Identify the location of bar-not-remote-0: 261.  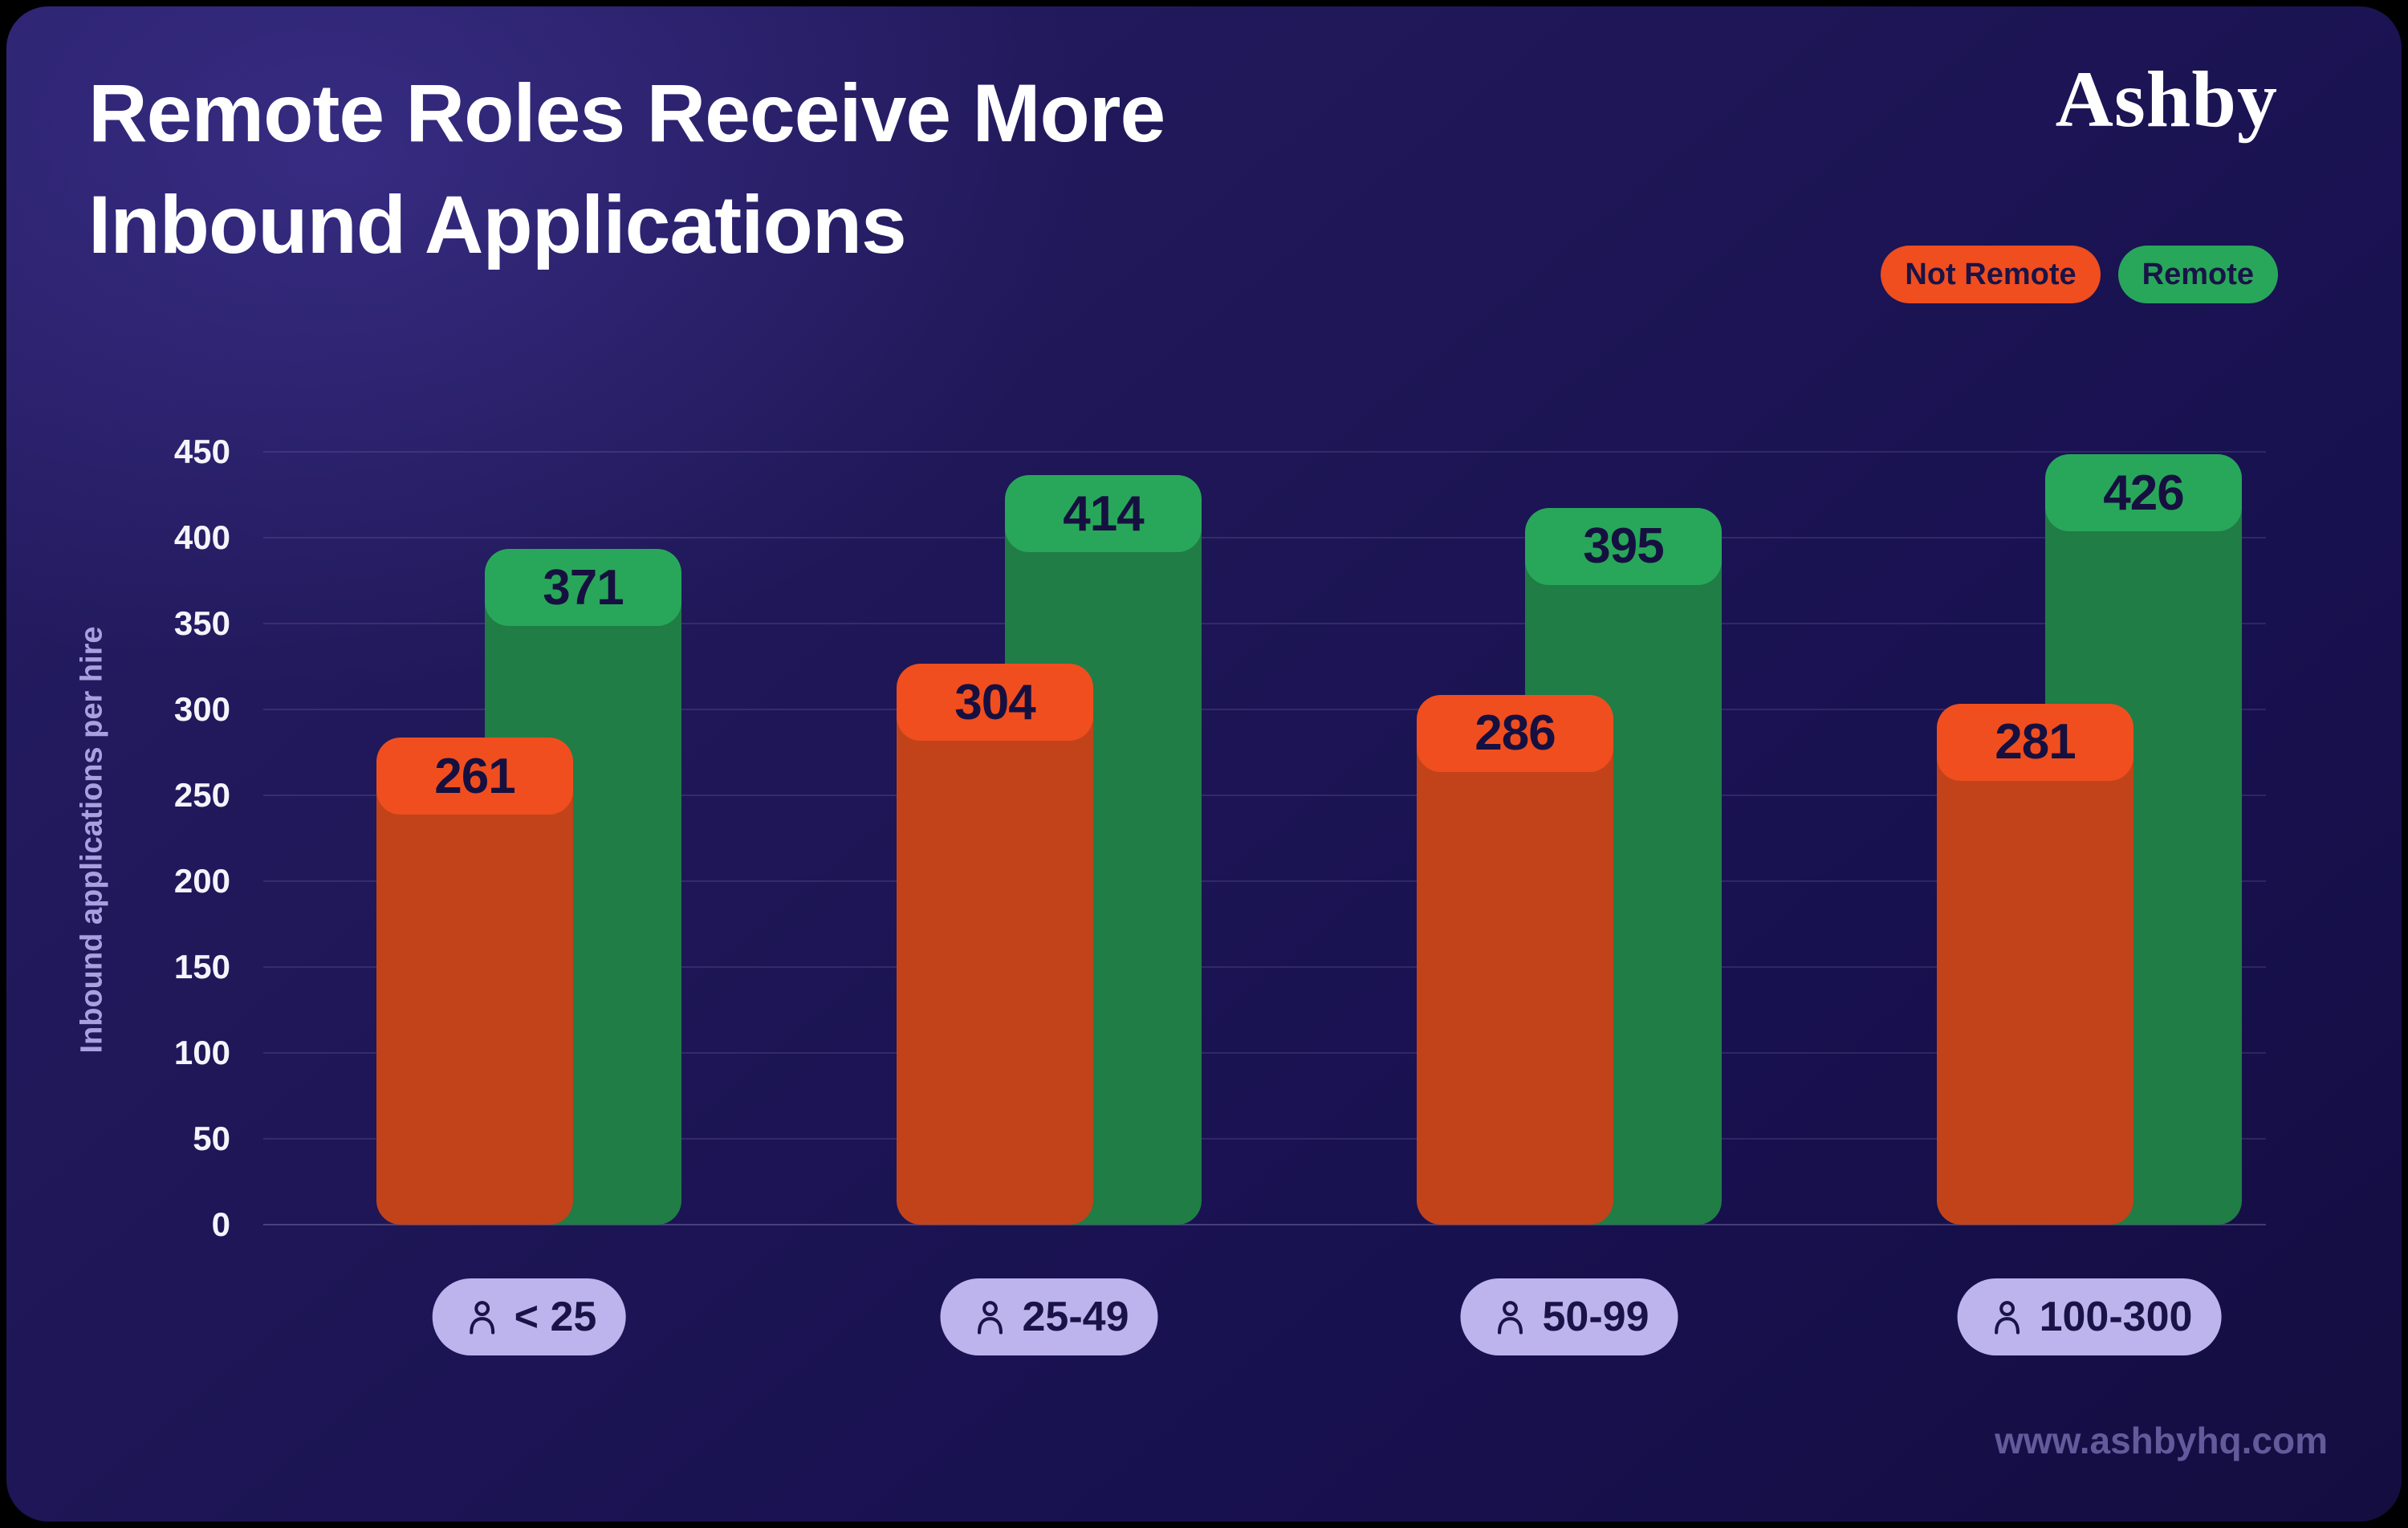
(475, 982).